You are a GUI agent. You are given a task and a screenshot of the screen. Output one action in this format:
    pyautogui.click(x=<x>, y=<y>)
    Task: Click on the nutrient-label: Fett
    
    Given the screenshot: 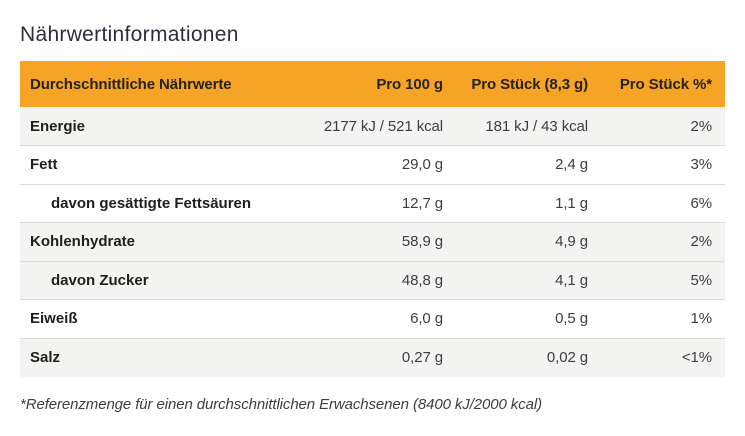 What is the action you would take?
    pyautogui.click(x=44, y=165)
    